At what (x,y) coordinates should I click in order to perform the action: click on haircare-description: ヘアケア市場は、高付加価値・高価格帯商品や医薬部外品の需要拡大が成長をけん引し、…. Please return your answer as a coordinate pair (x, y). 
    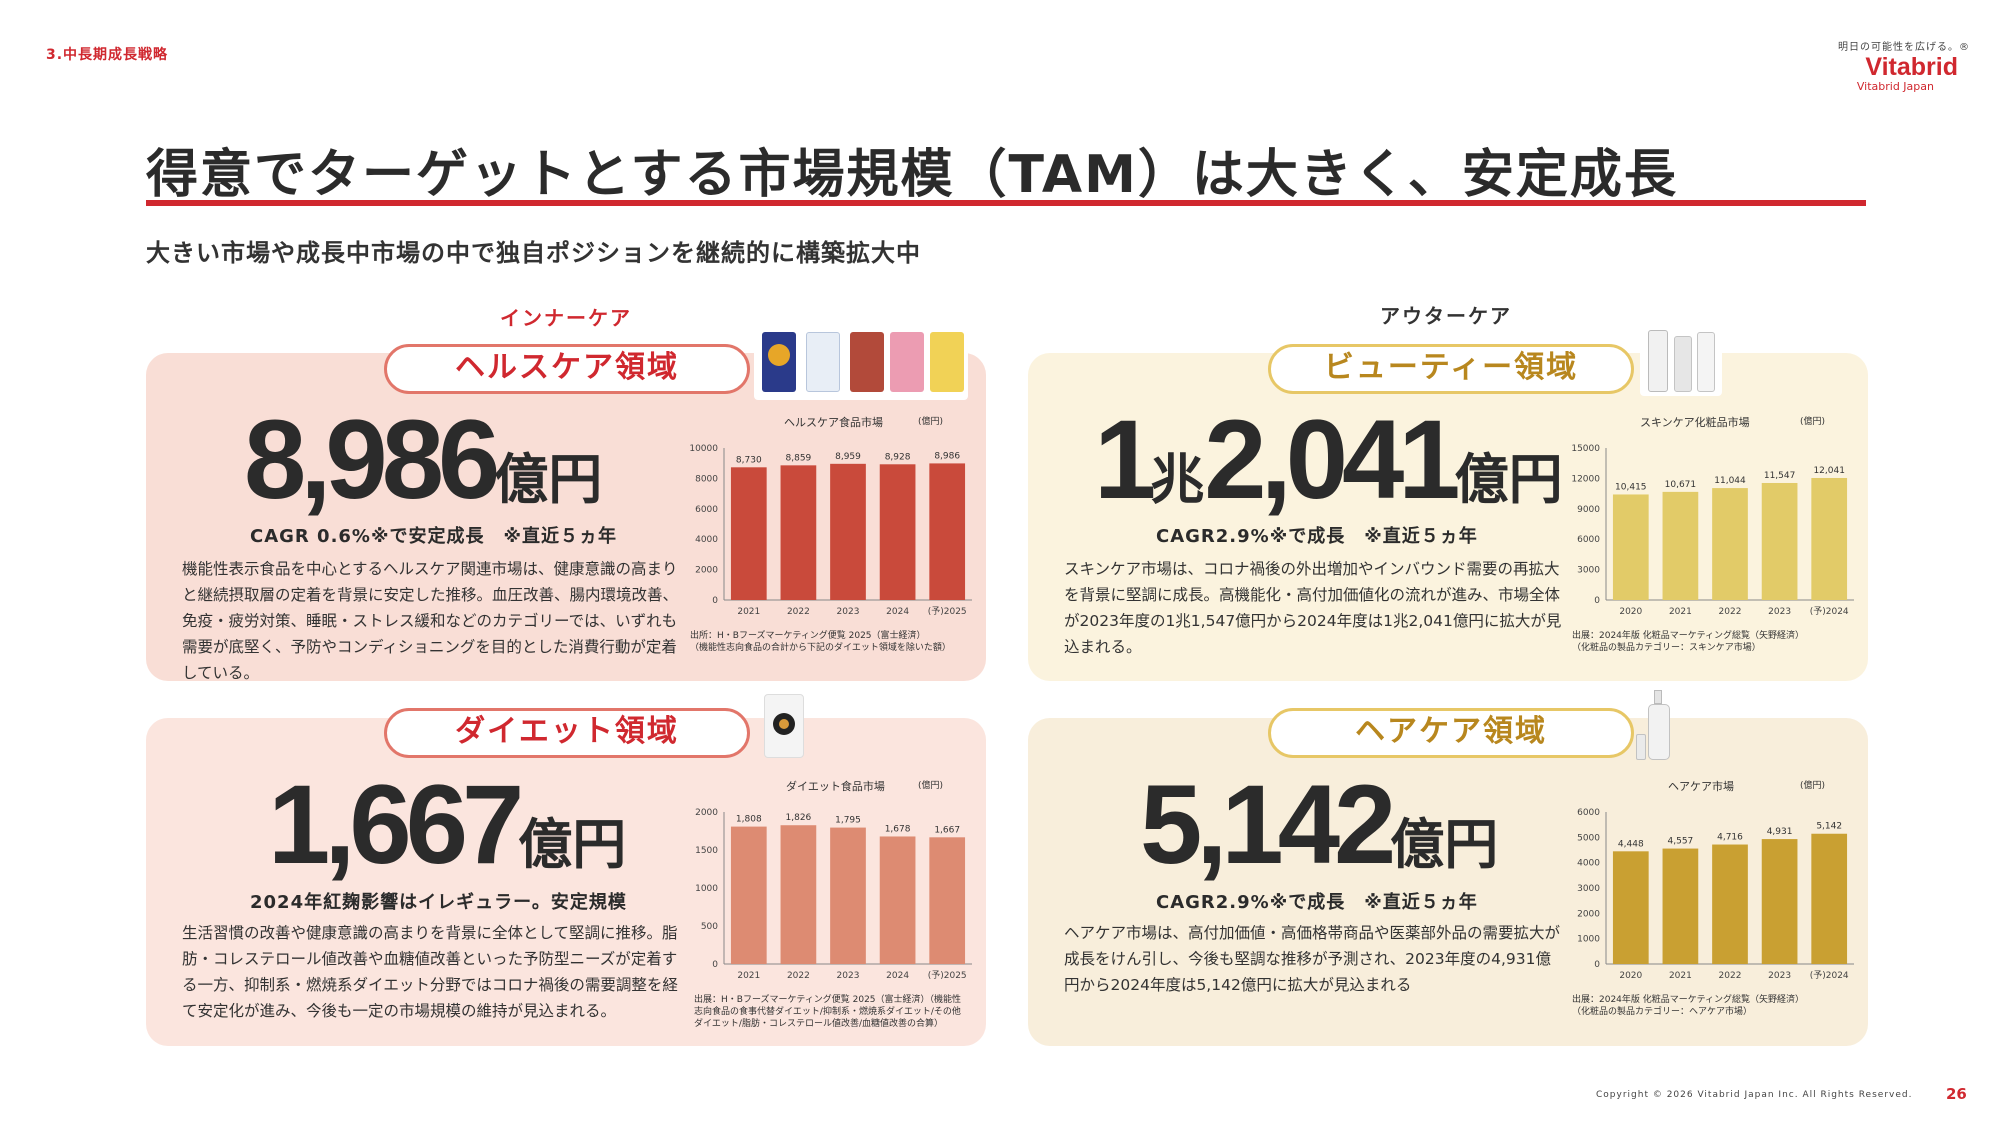
    Looking at the image, I should click on (1312, 959).